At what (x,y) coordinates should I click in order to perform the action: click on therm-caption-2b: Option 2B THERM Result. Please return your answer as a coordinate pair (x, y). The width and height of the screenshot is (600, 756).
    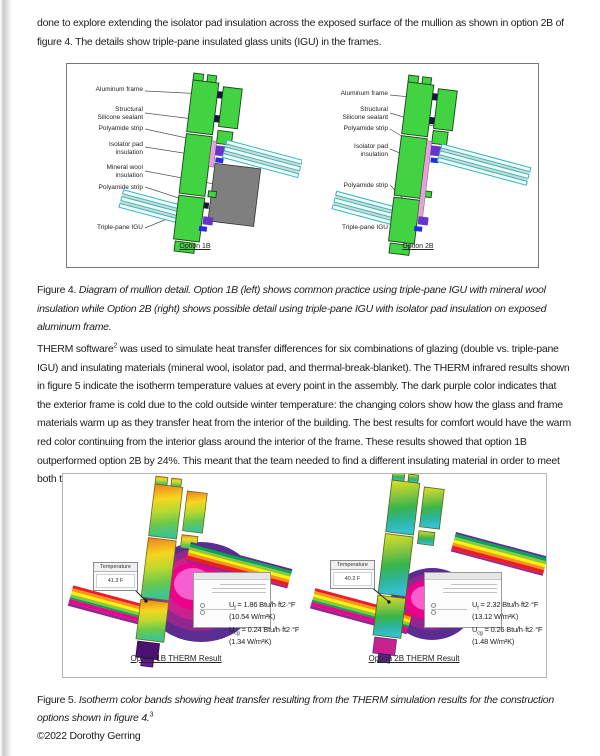
    Looking at the image, I should click on (414, 658).